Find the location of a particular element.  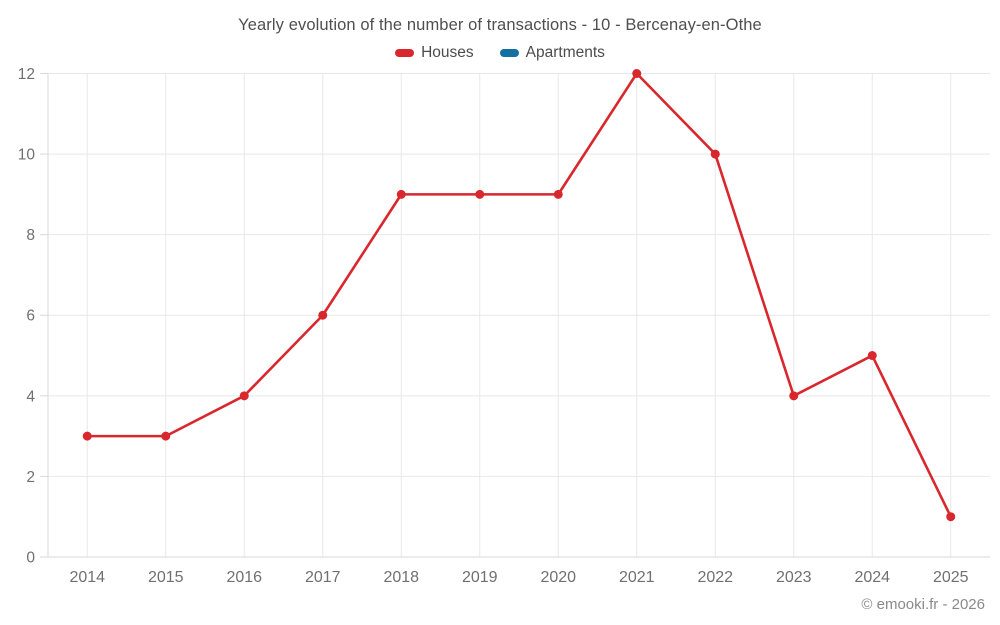

legend: Houses Apartments is located at coordinates (500, 53).